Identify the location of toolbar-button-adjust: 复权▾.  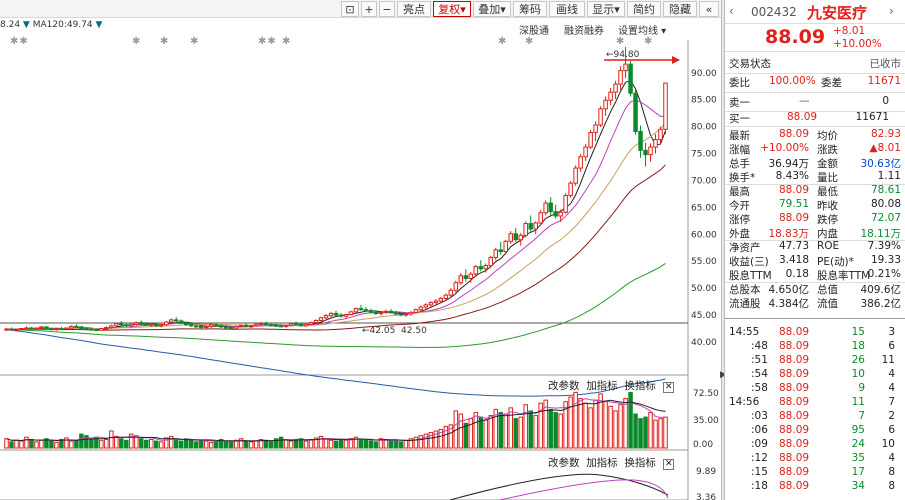
(452, 9).